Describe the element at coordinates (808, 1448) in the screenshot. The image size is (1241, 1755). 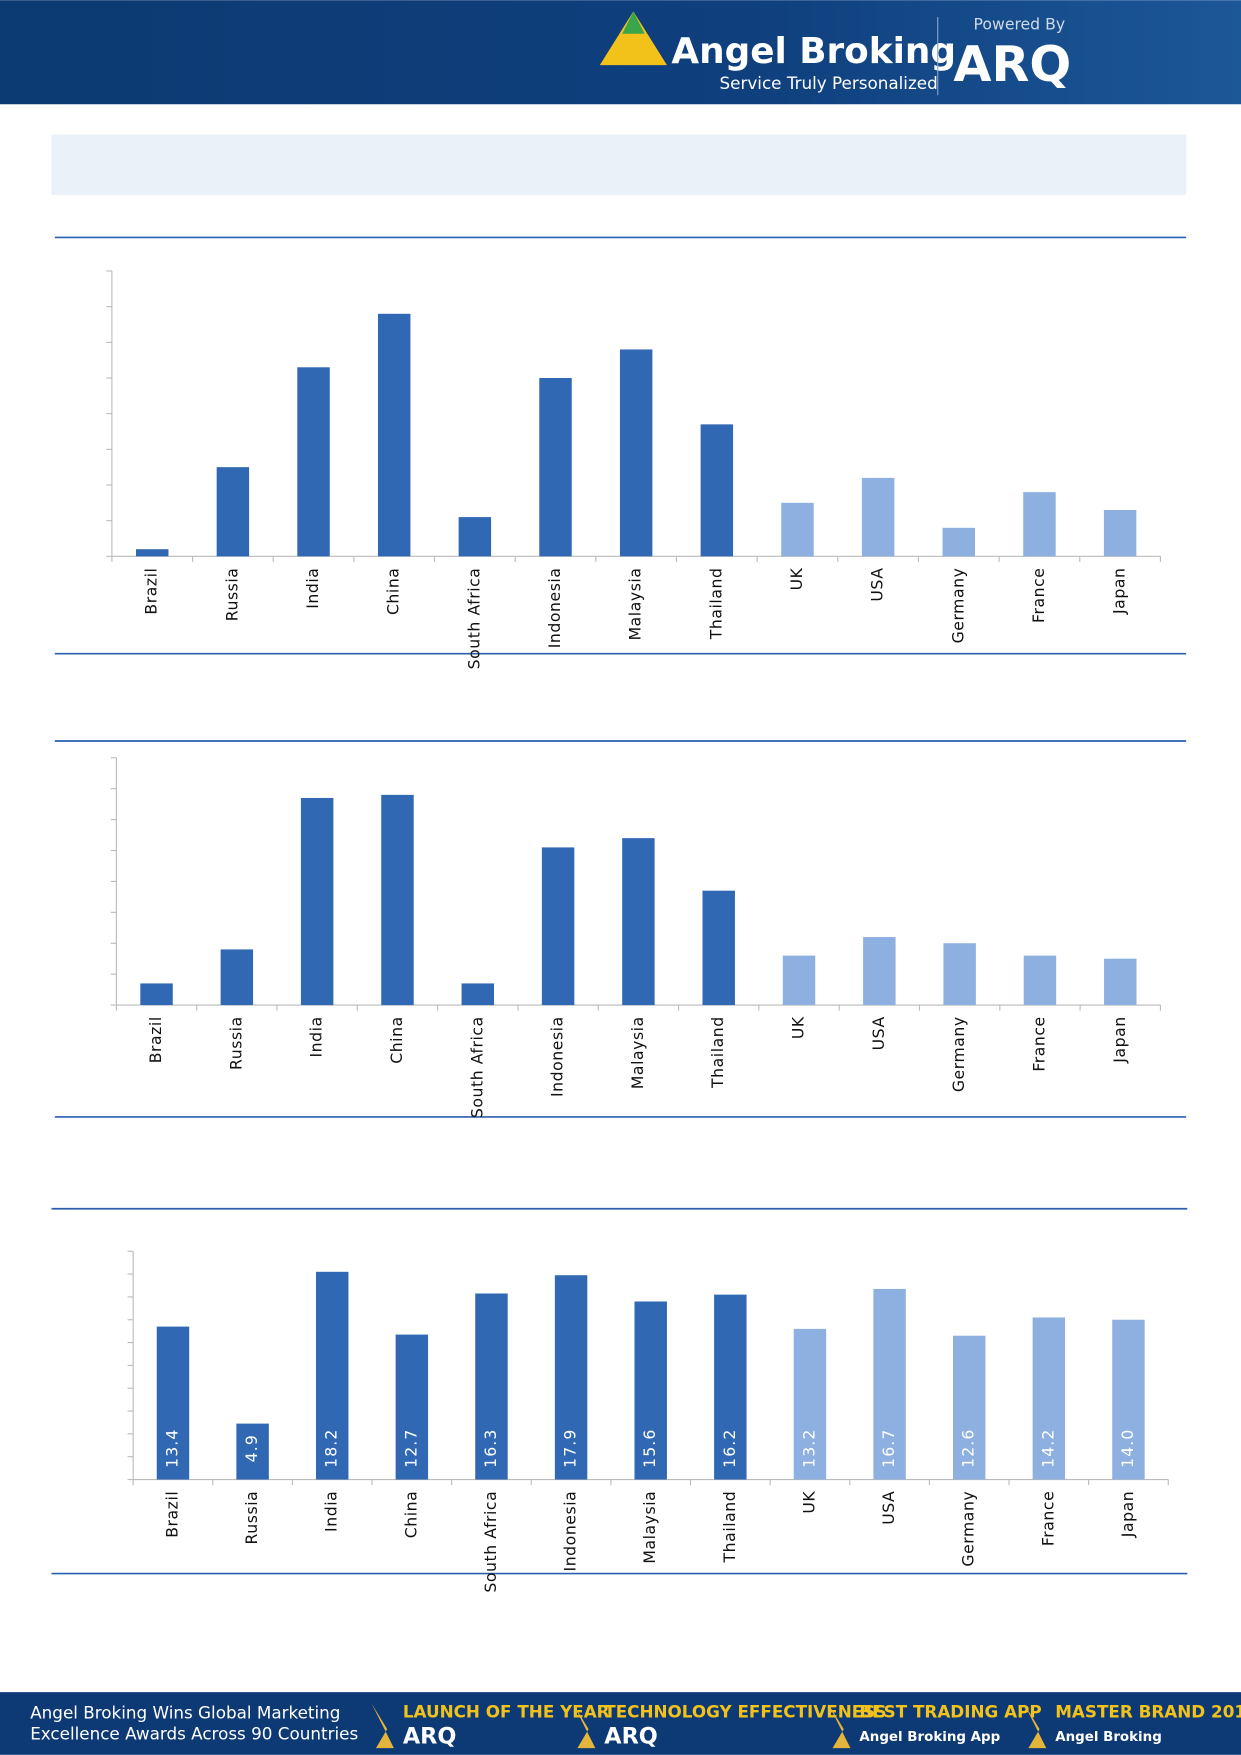
I see `value-label: 13.2` at that location.